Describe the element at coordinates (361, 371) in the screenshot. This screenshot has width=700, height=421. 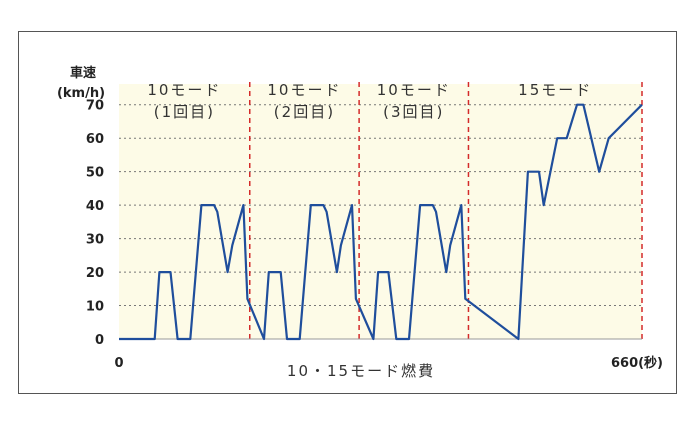
I see `chart-title: 10・15モード燃費` at that location.